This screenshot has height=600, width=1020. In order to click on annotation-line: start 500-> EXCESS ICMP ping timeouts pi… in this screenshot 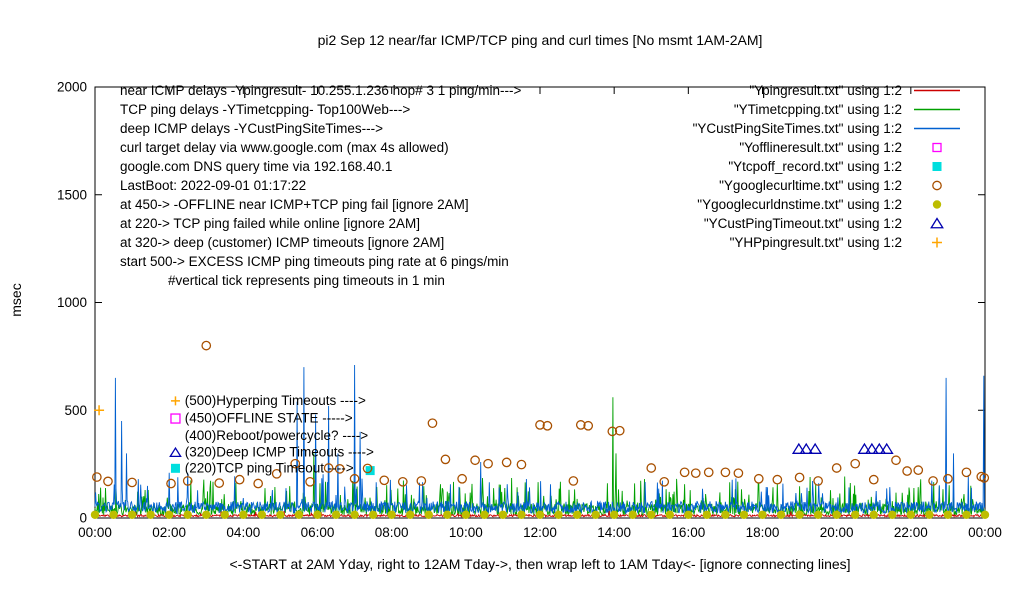, I will do `click(314, 261)`.